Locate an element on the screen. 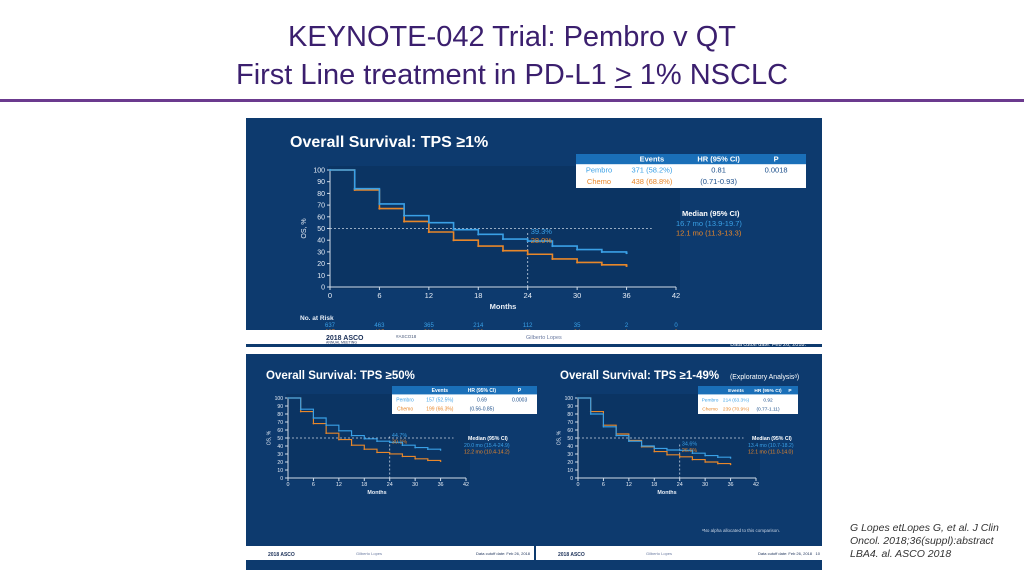 This screenshot has width=1024, height=576. at-risk-label: No. at Risk is located at coordinates (317, 318).